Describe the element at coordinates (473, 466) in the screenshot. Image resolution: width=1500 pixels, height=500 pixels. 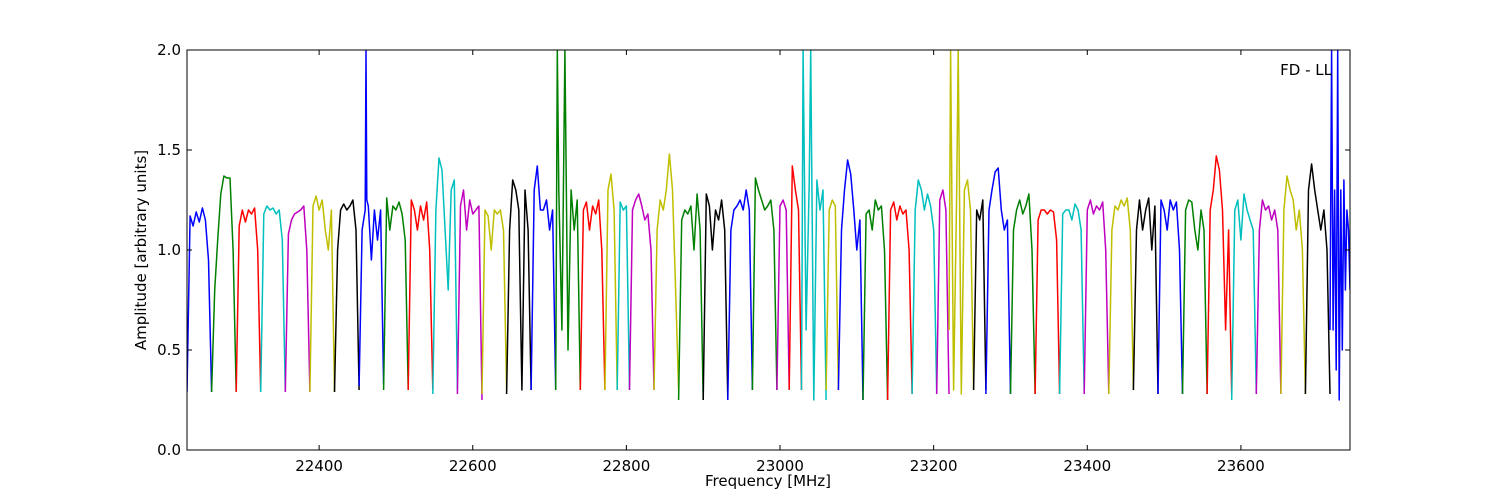
I see `x-tick-label: 22600` at that location.